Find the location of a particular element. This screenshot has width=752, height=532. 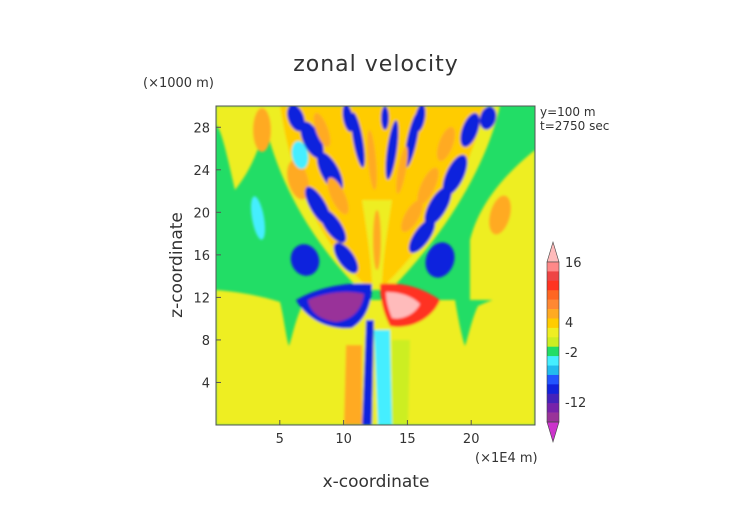

x-axis: 5 10 15 20 is located at coordinates (378, 433).